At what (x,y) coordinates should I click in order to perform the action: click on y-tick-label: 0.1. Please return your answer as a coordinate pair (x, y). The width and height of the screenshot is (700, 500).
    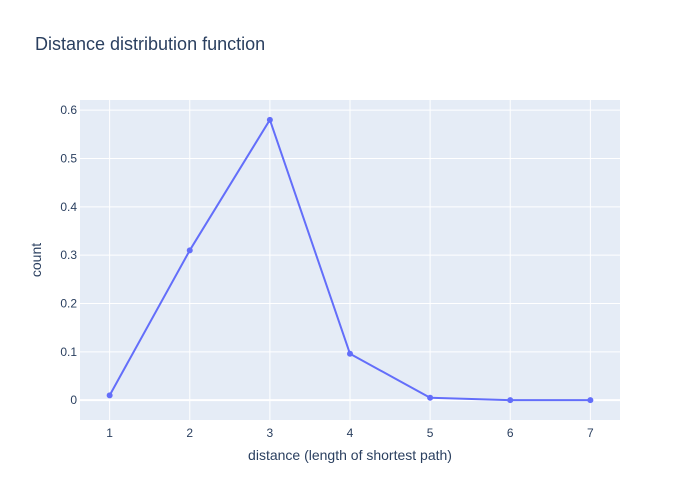
    Looking at the image, I should click on (68, 352).